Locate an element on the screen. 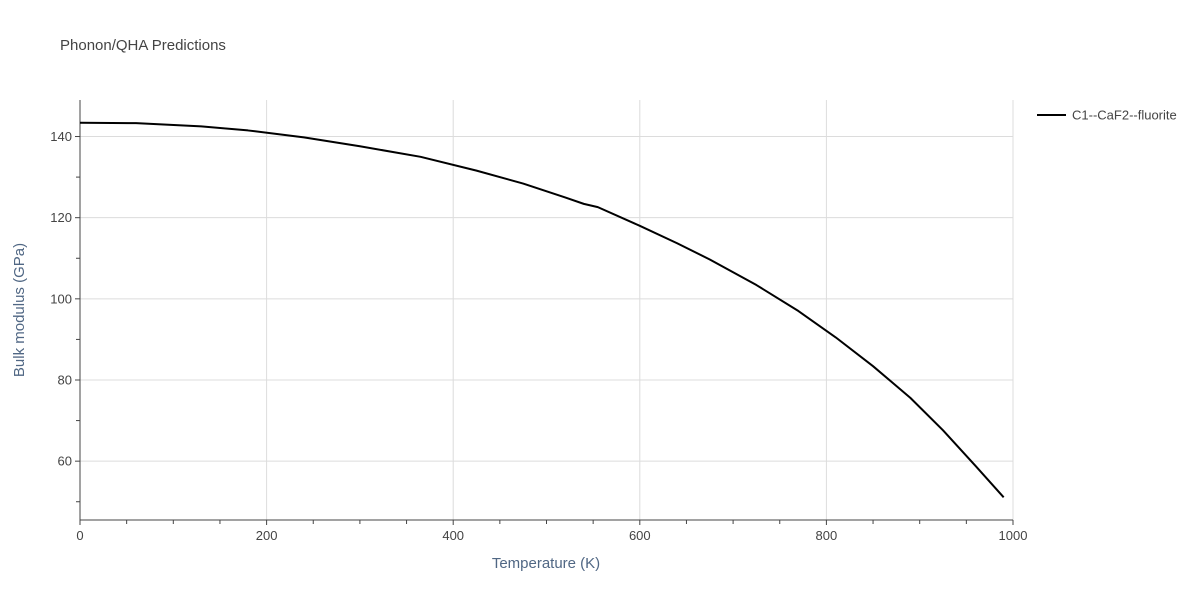 The height and width of the screenshot is (605, 1200). x-axis-title: Temperature (K) is located at coordinates (546, 563).